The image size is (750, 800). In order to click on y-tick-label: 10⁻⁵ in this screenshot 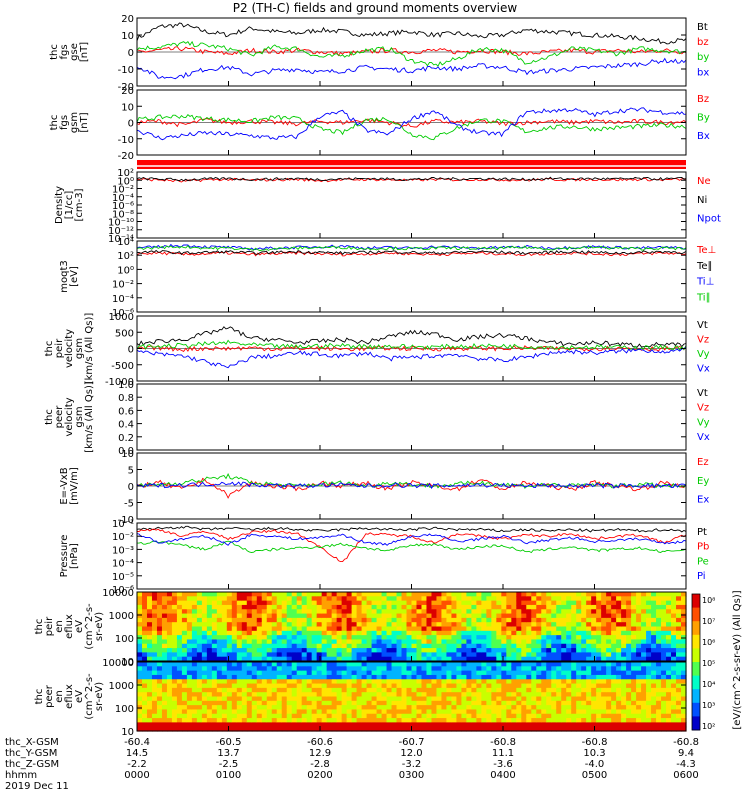, I will do `click(123, 577)`.